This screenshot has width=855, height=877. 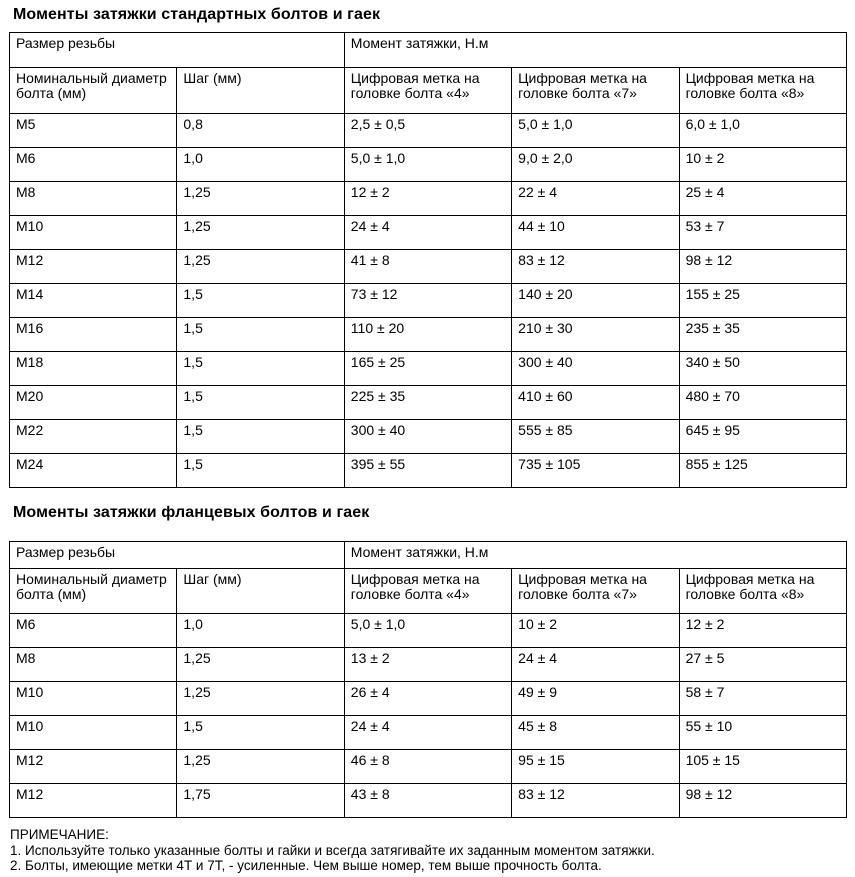 I want to click on cell-torque-mark-7: 9,0 ± 2,0, so click(x=595, y=164).